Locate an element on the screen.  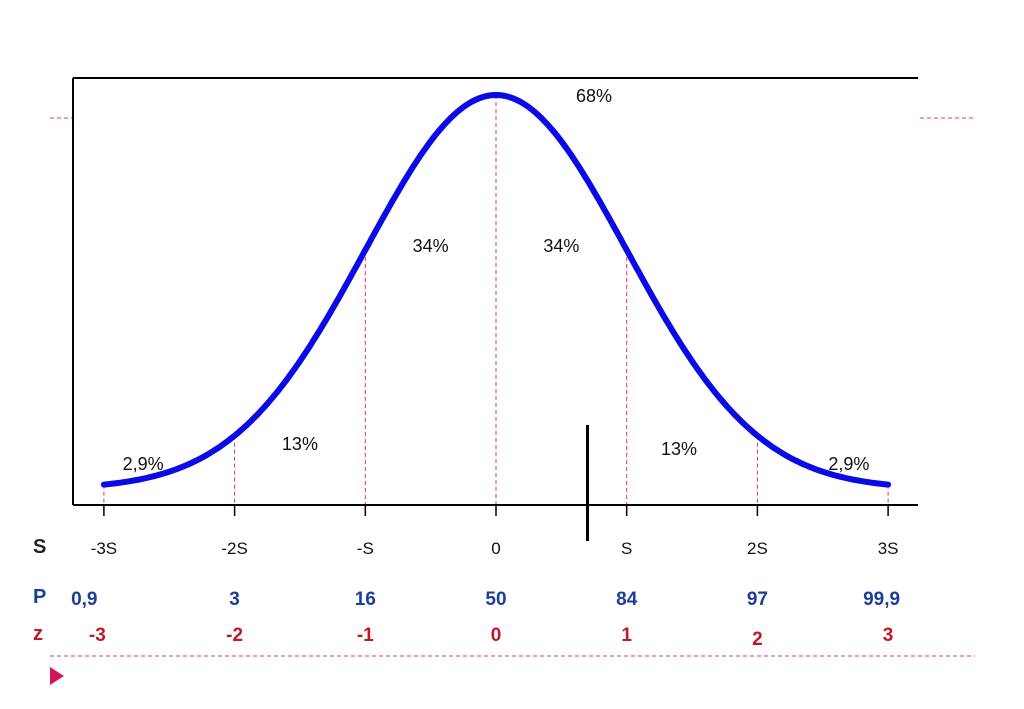
x-tick-label: -2S is located at coordinates (234, 548).